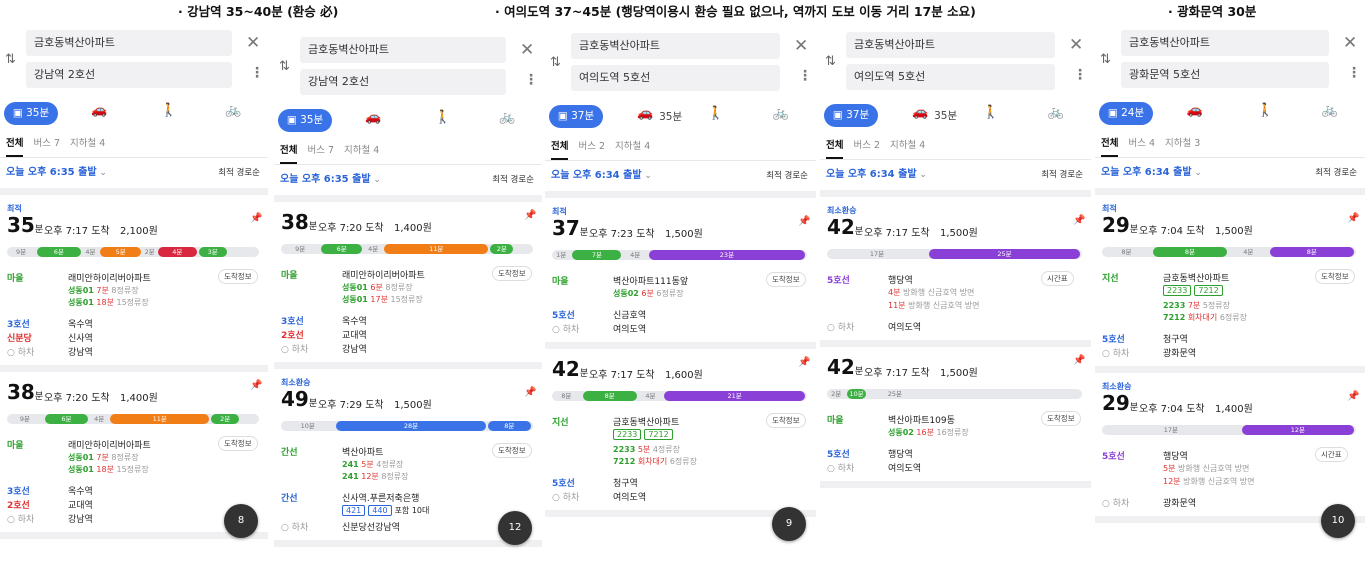 This screenshot has height=588, width=1365. What do you see at coordinates (789, 524) in the screenshot?
I see `refresh-button: 9` at bounding box center [789, 524].